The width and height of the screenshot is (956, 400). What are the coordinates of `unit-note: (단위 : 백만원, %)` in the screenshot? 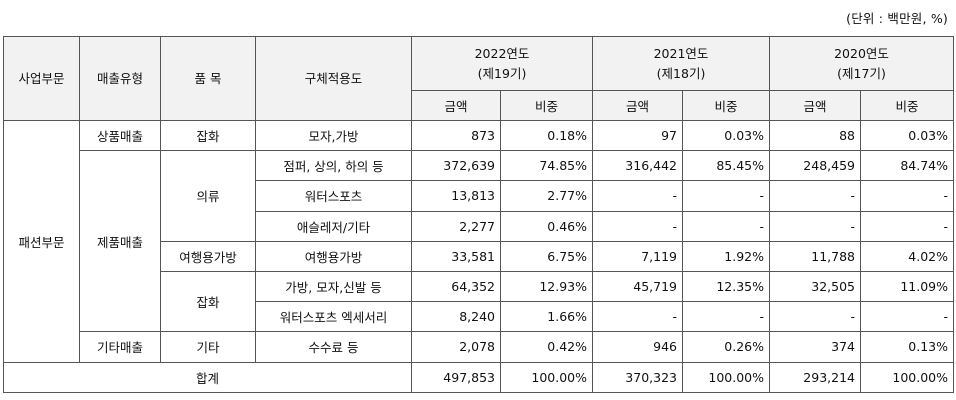 It's located at (897, 18).